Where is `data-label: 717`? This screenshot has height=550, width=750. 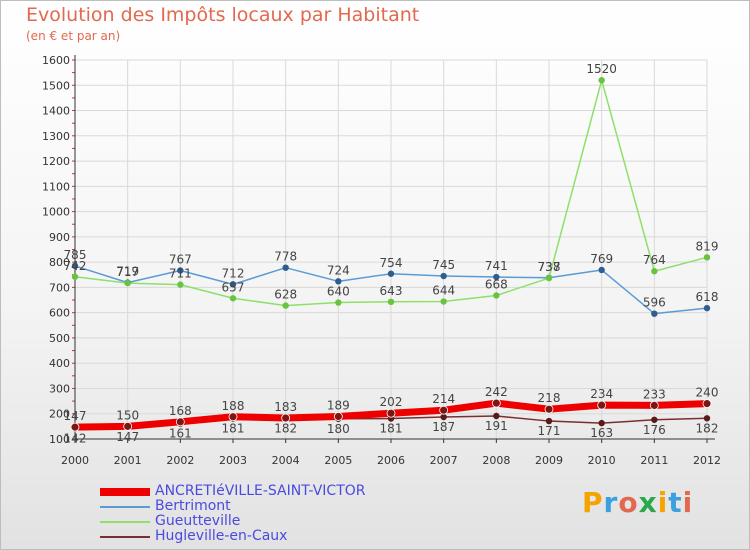
data-label: 717 is located at coordinates (127, 272).